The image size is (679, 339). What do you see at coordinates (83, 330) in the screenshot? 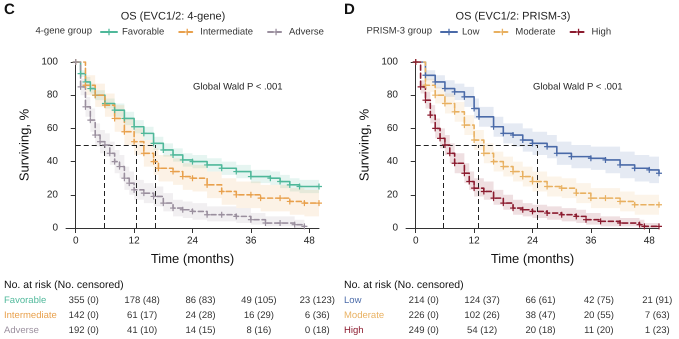
I see `text: 192 (0)` at bounding box center [83, 330].